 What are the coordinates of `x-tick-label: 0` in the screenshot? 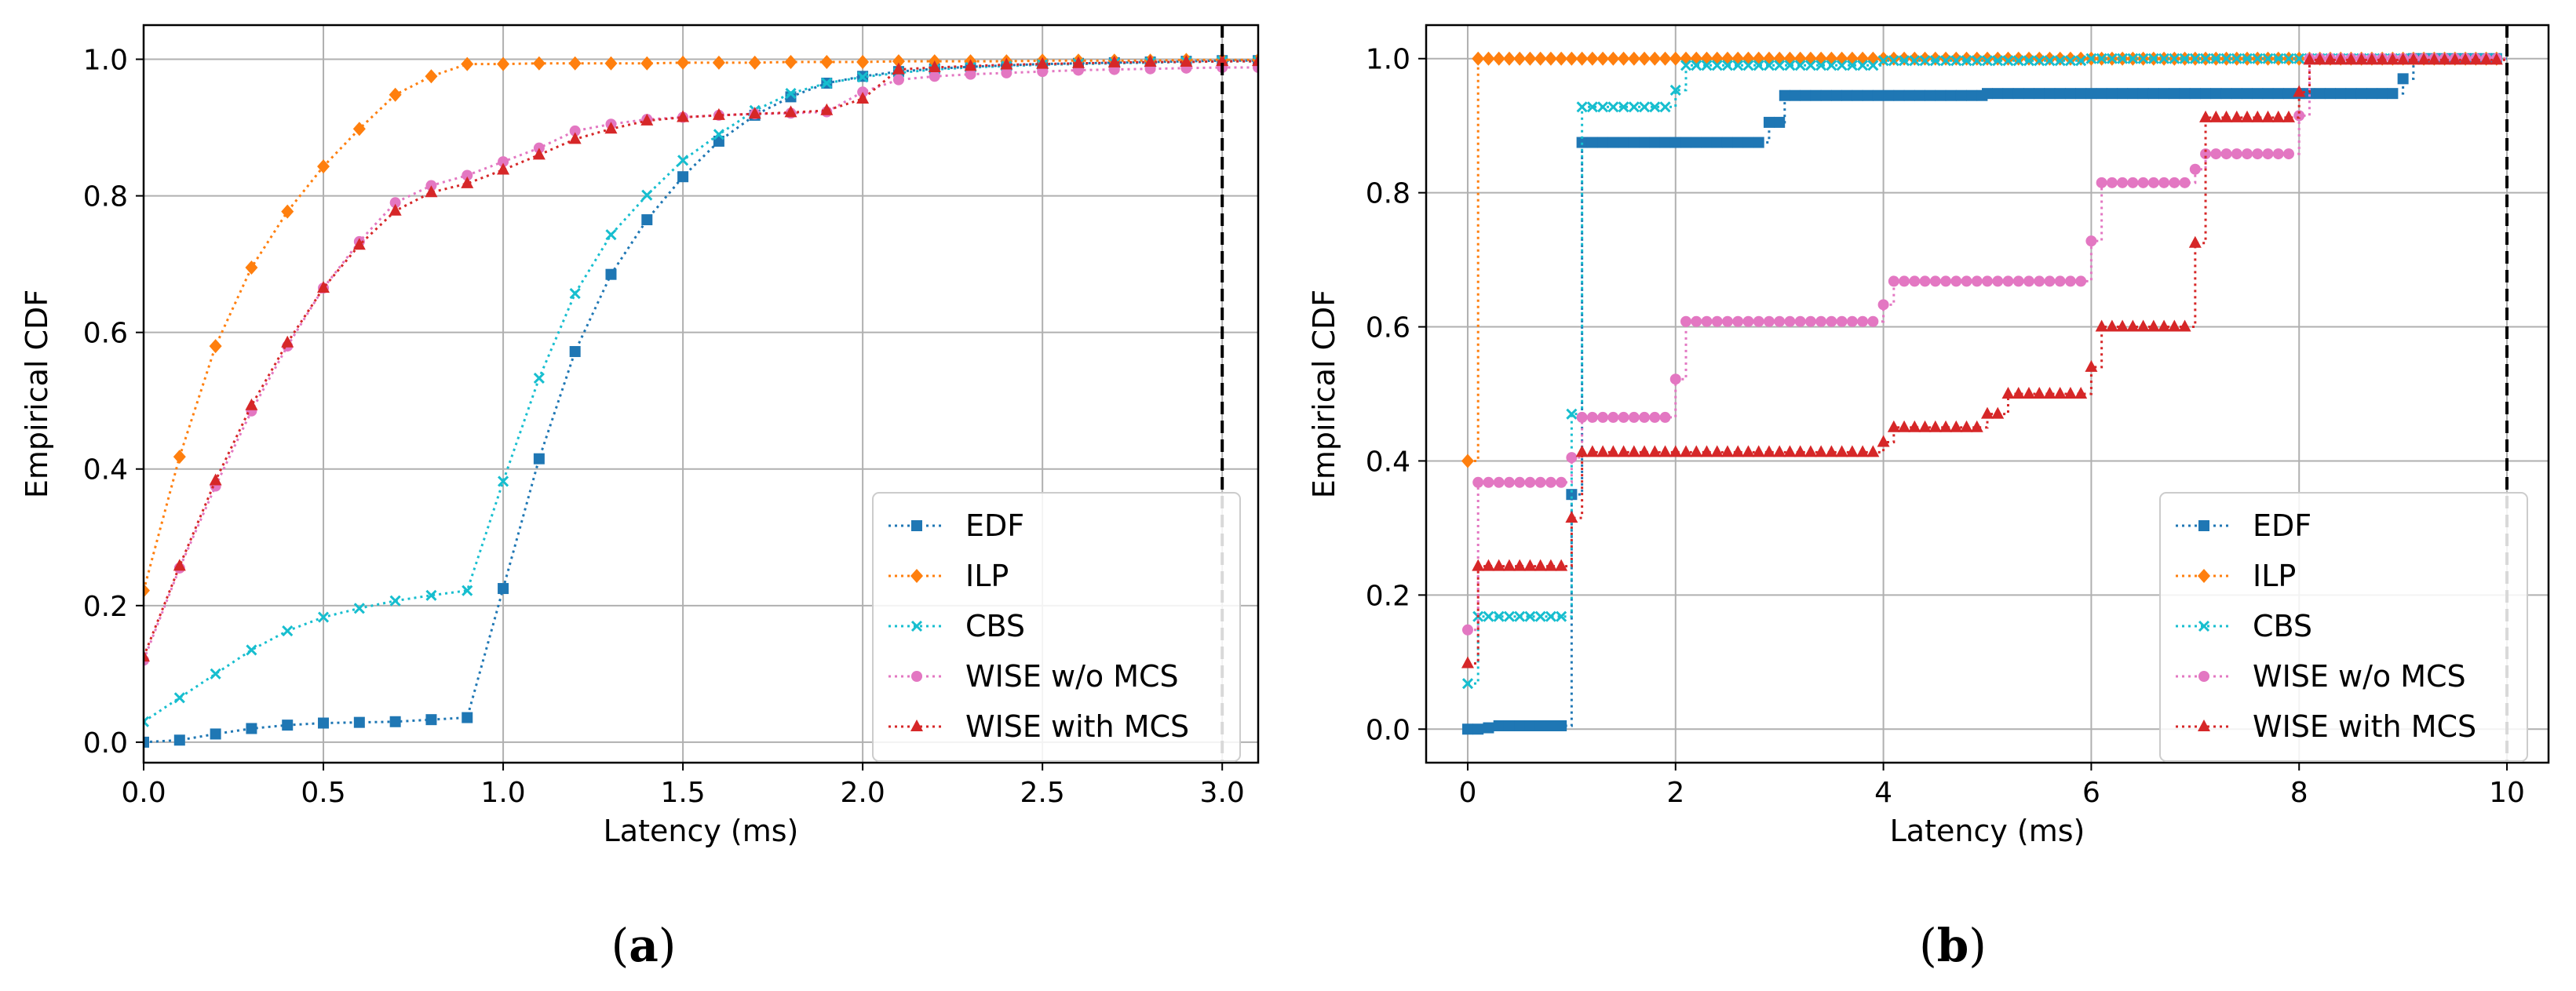 It's located at (1468, 793).